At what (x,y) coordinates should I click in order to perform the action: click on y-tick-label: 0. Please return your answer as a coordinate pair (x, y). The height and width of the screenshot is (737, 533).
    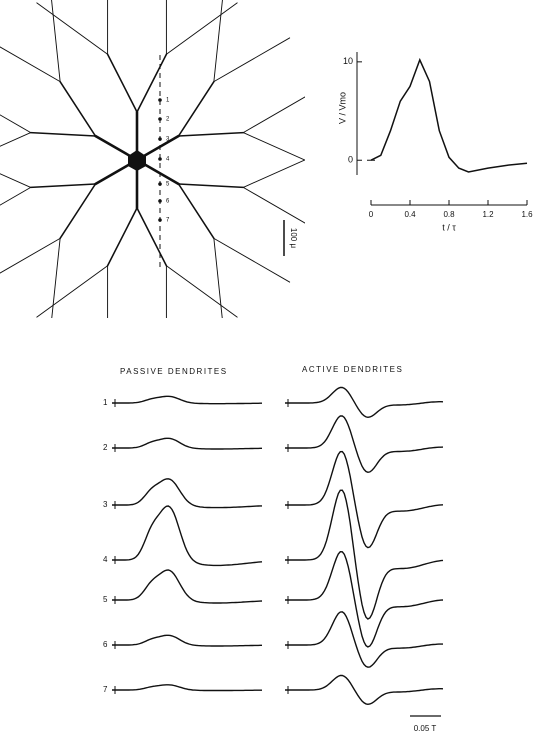
    Looking at the image, I should click on (350, 160).